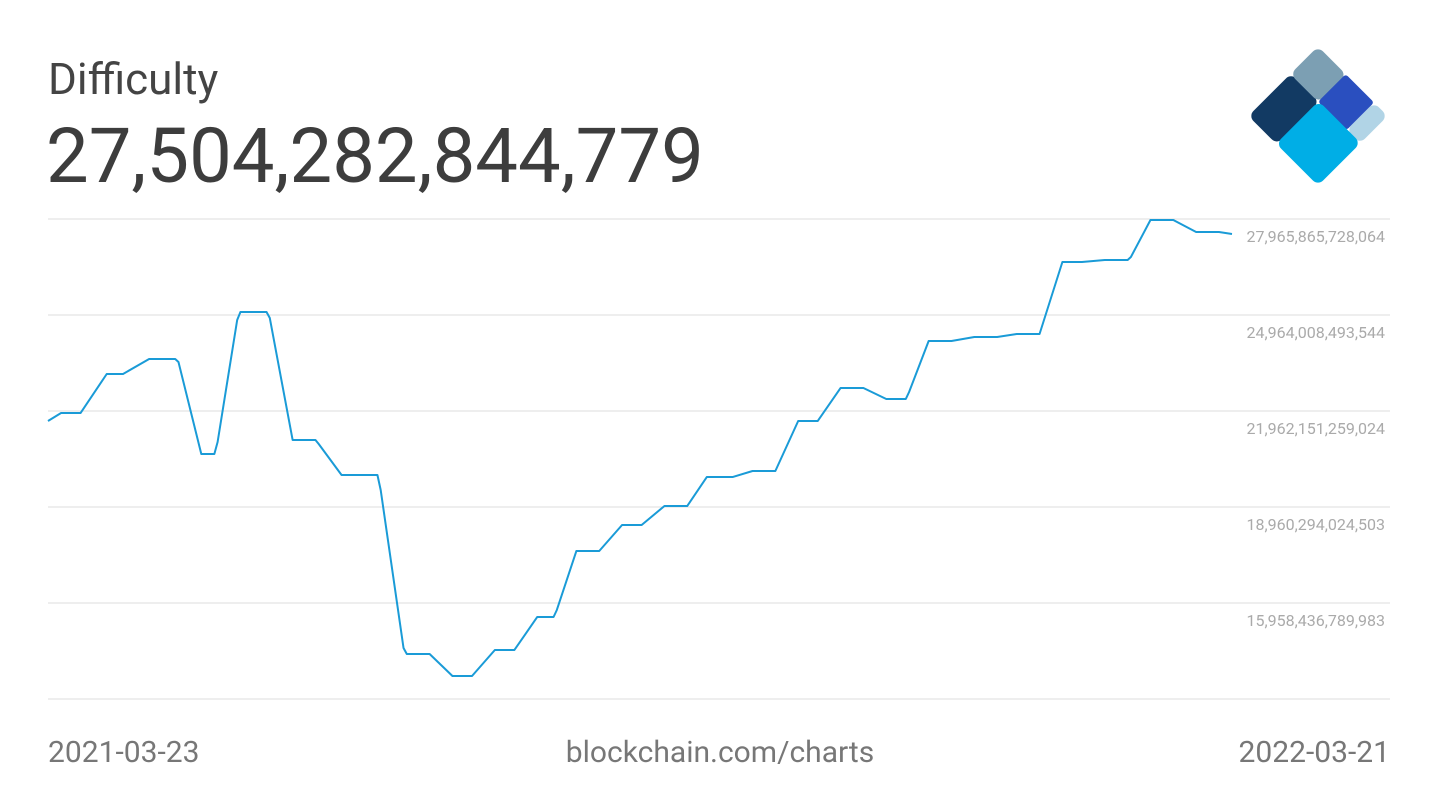 Image resolution: width=1440 pixels, height=810 pixels. What do you see at coordinates (123, 752) in the screenshot?
I see `x-start-label: 2021-03-23` at bounding box center [123, 752].